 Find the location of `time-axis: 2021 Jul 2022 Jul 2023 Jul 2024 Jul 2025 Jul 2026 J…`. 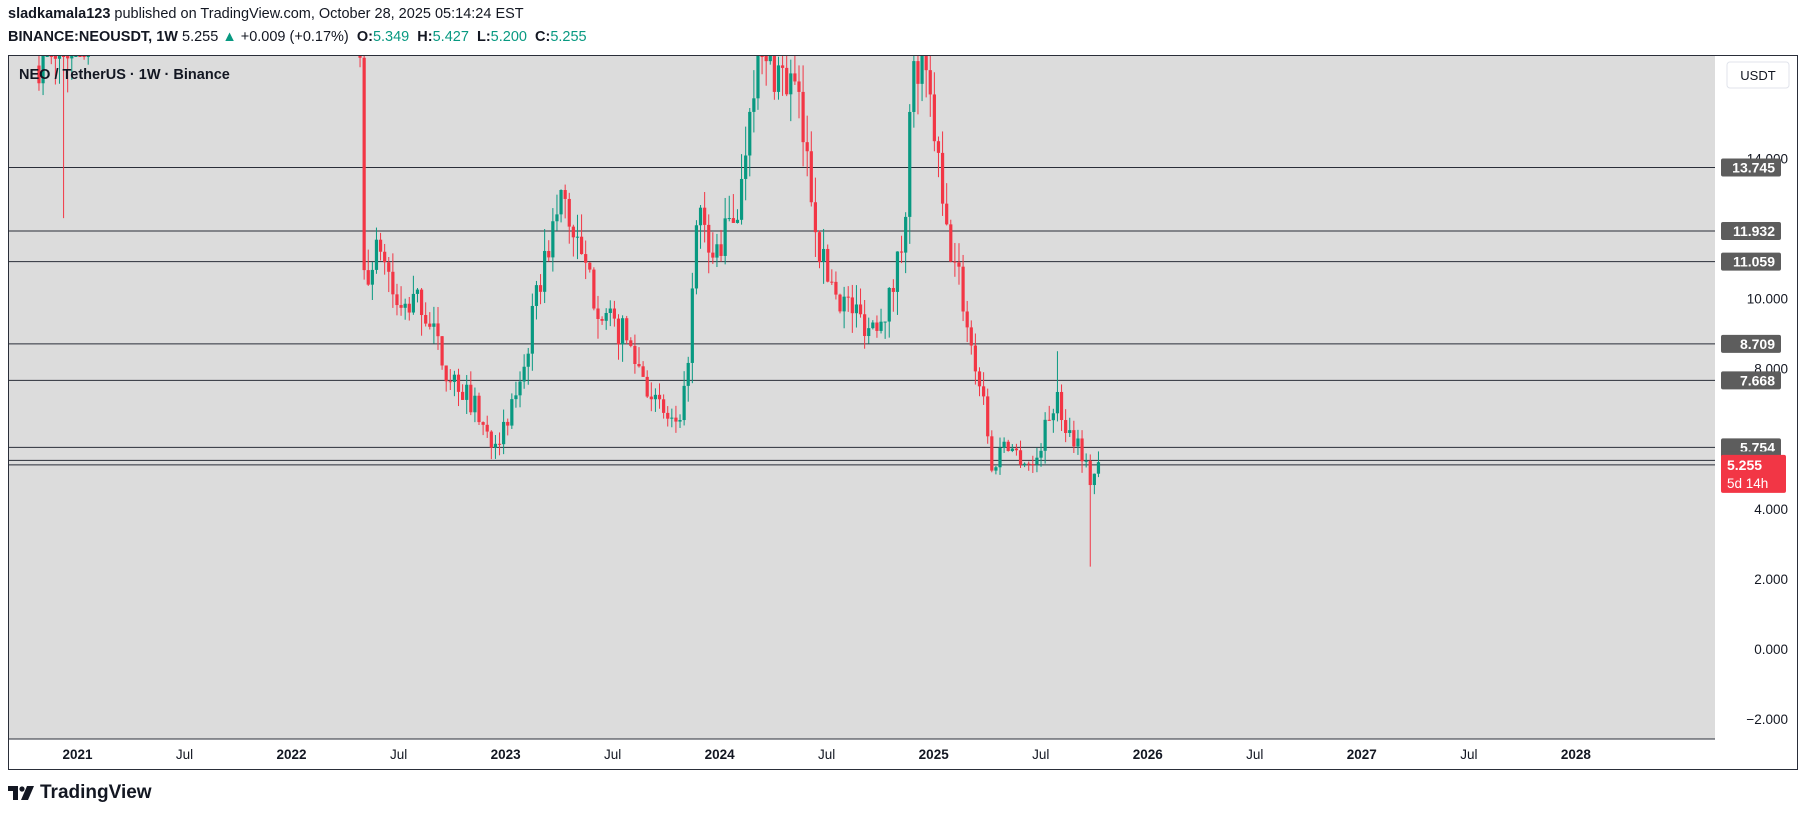

time-axis: 2021 Jul 2022 Jul 2023 Jul 2024 Jul 2025 Jul 2026 J… is located at coordinates (862, 754).